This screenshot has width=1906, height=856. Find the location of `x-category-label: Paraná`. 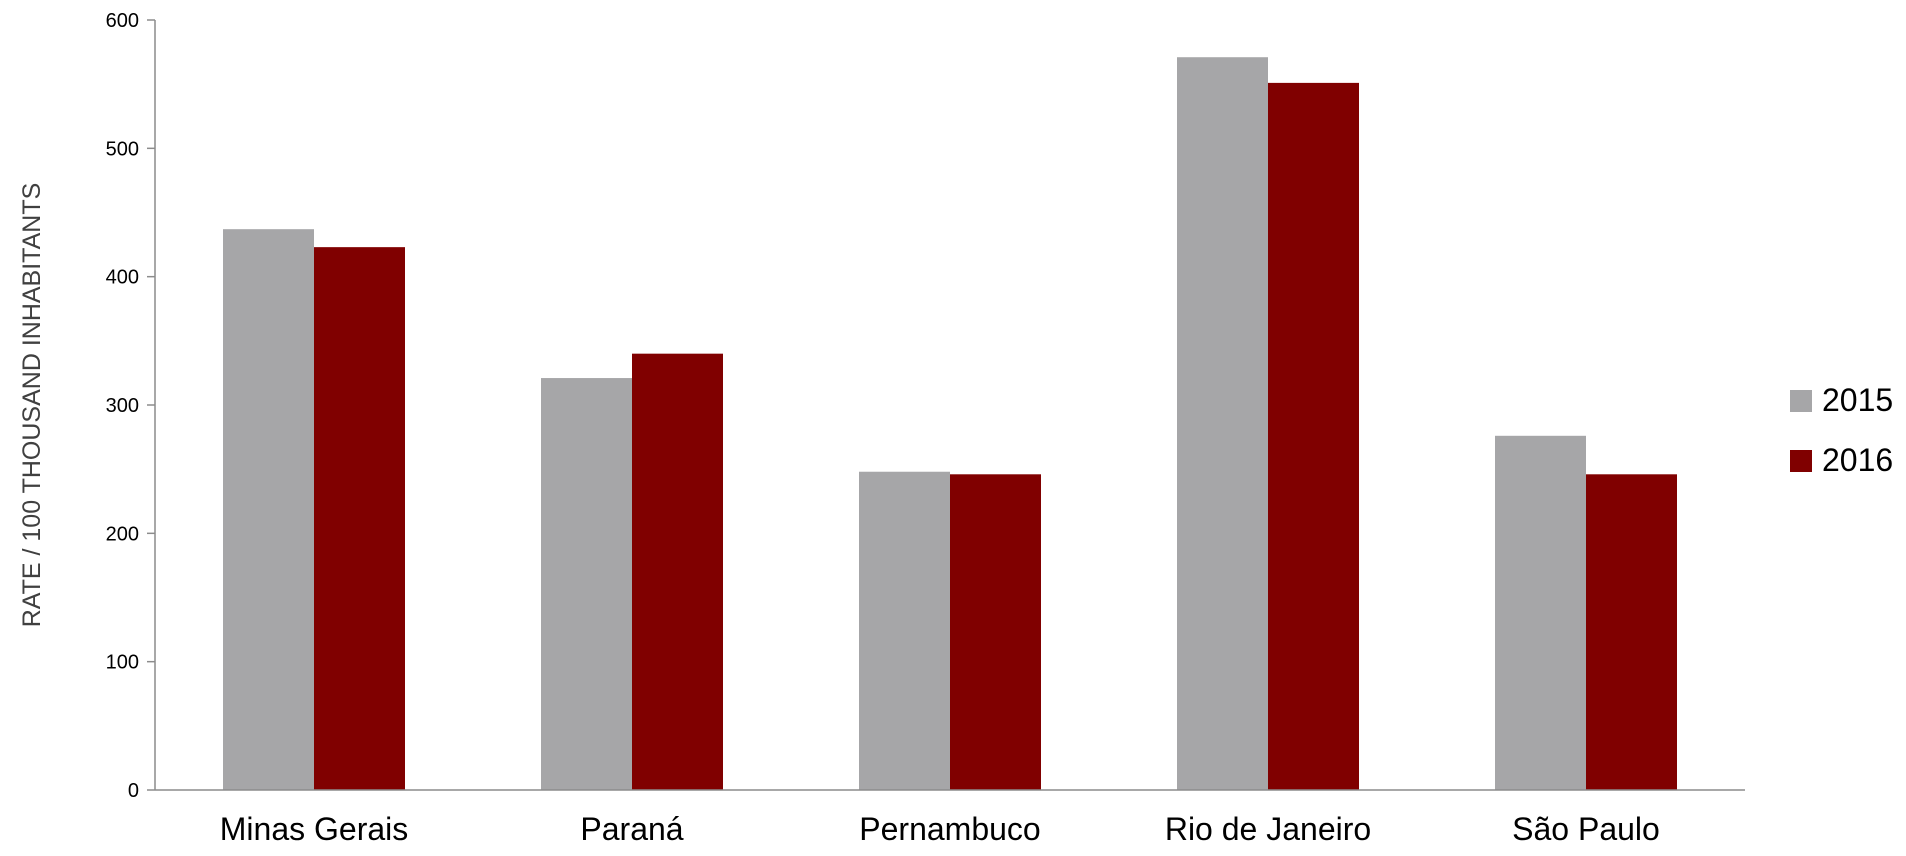

x-category-label: Paraná is located at coordinates (631, 829).